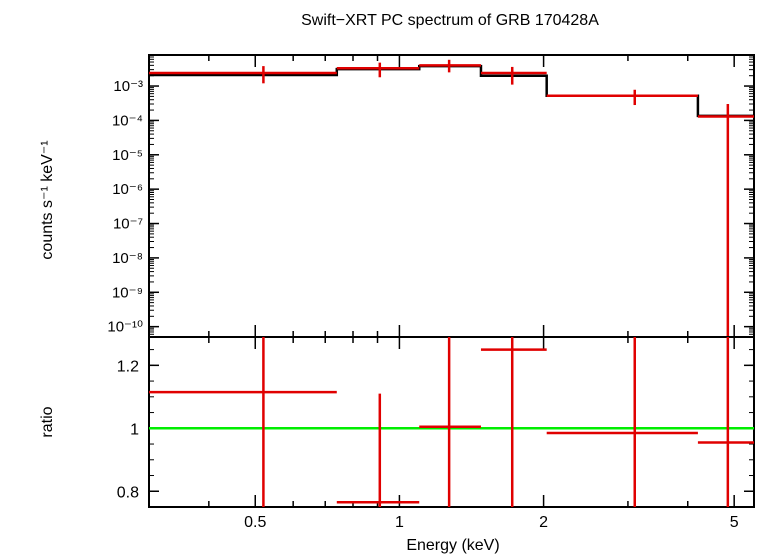 The height and width of the screenshot is (556, 758). Describe the element at coordinates (128, 366) in the screenshot. I see `ratio-tick-label: 1.2` at that location.